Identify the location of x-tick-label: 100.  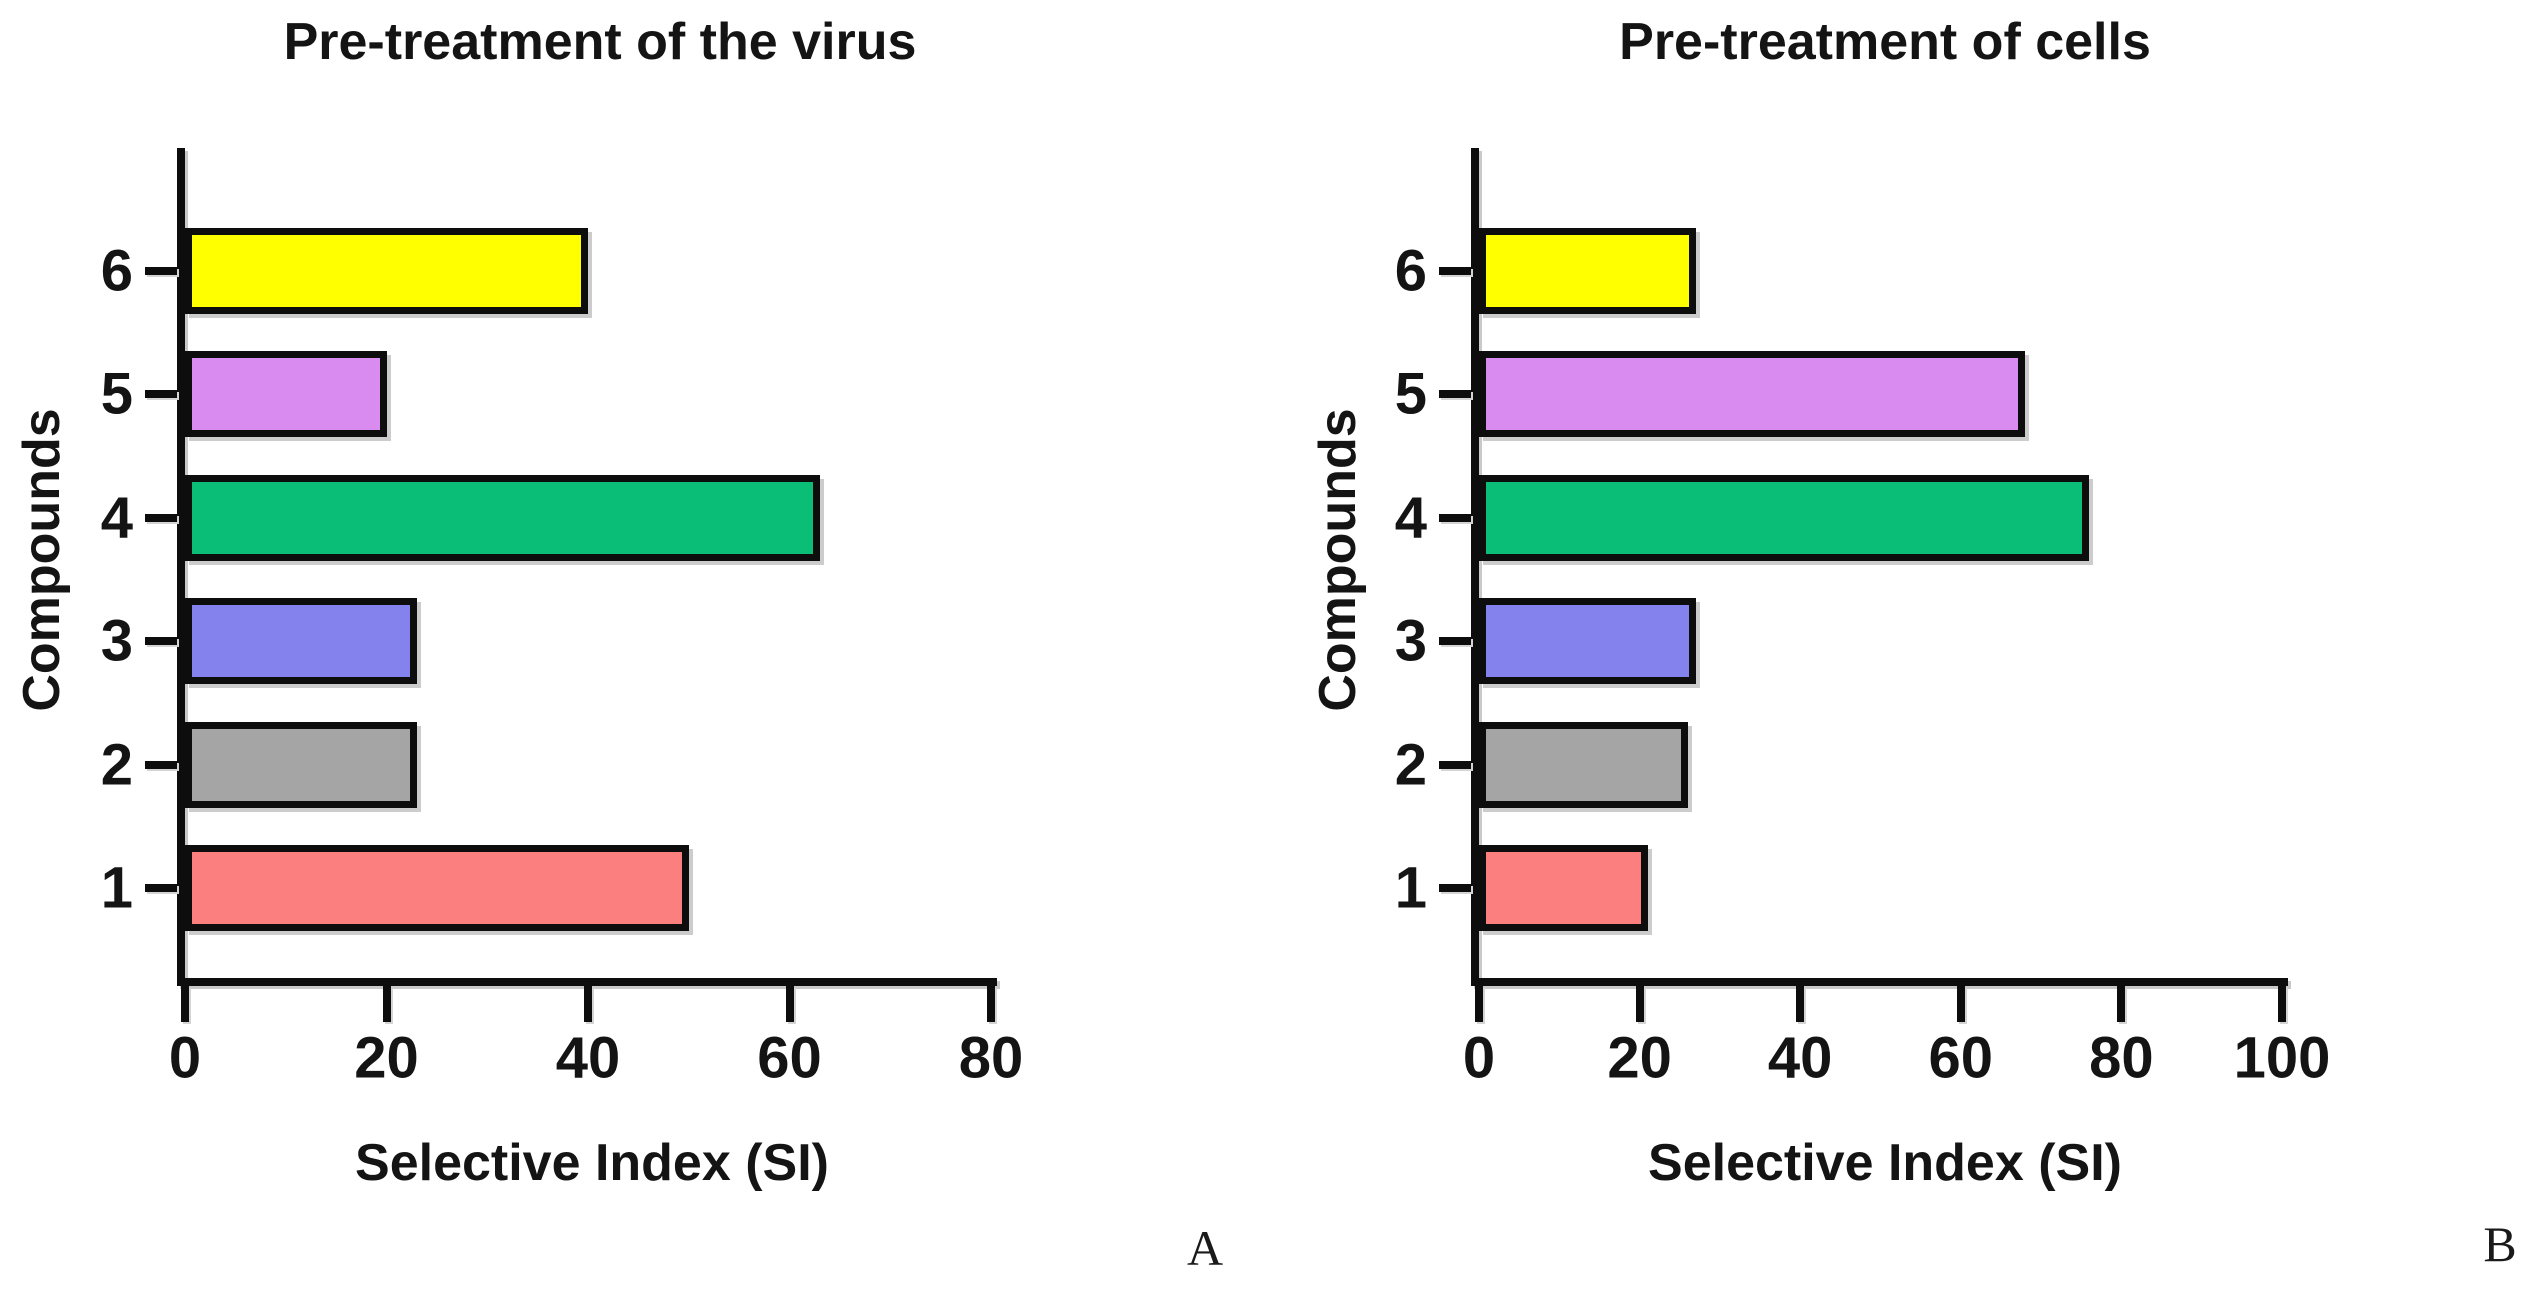
(2282, 1058).